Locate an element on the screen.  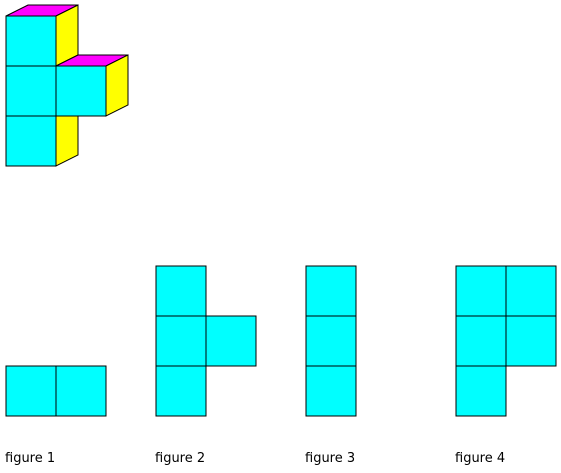
isometric-solid is located at coordinates (67, 85).